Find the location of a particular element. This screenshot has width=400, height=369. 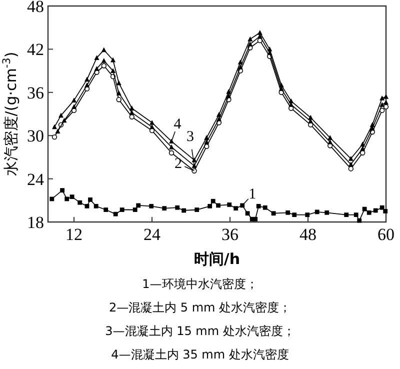

x-axis-title: 时间/h is located at coordinates (217, 259).